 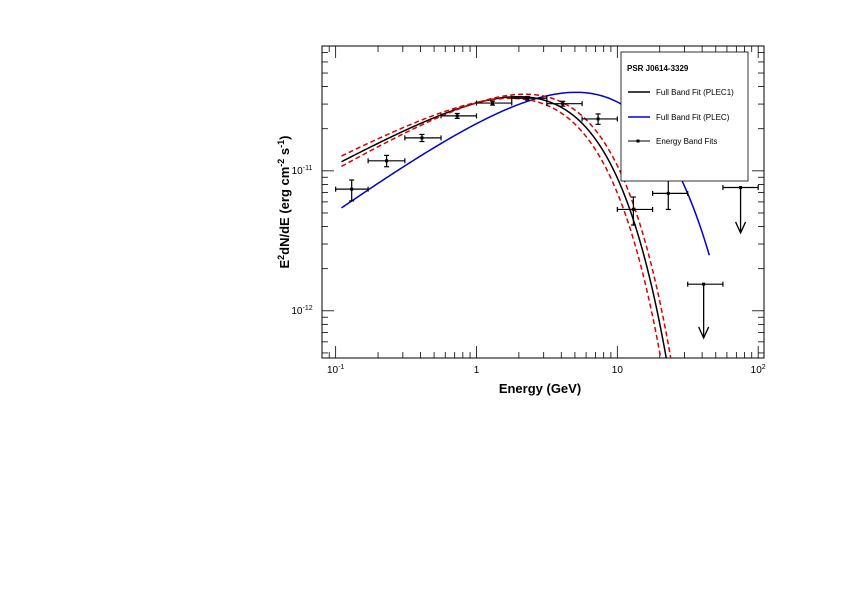 What do you see at coordinates (658, 68) in the screenshot?
I see `legend-title: PSR J0614-3329` at bounding box center [658, 68].